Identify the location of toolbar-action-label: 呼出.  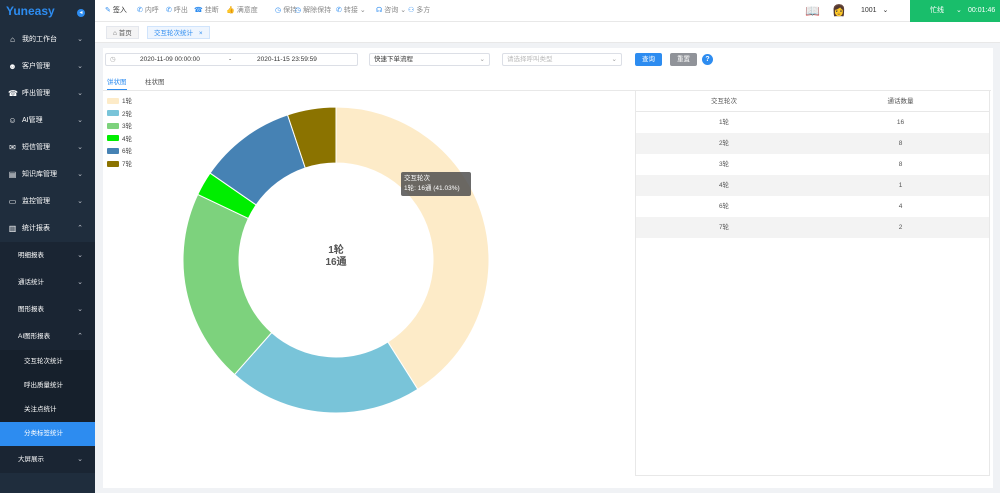
(180, 10).